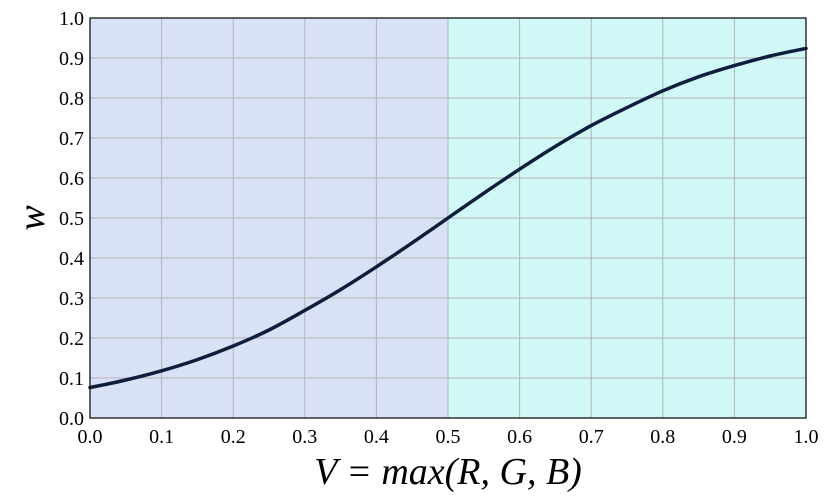  Describe the element at coordinates (376, 437) in the screenshot. I see `x-tick-label: 0.4` at that location.